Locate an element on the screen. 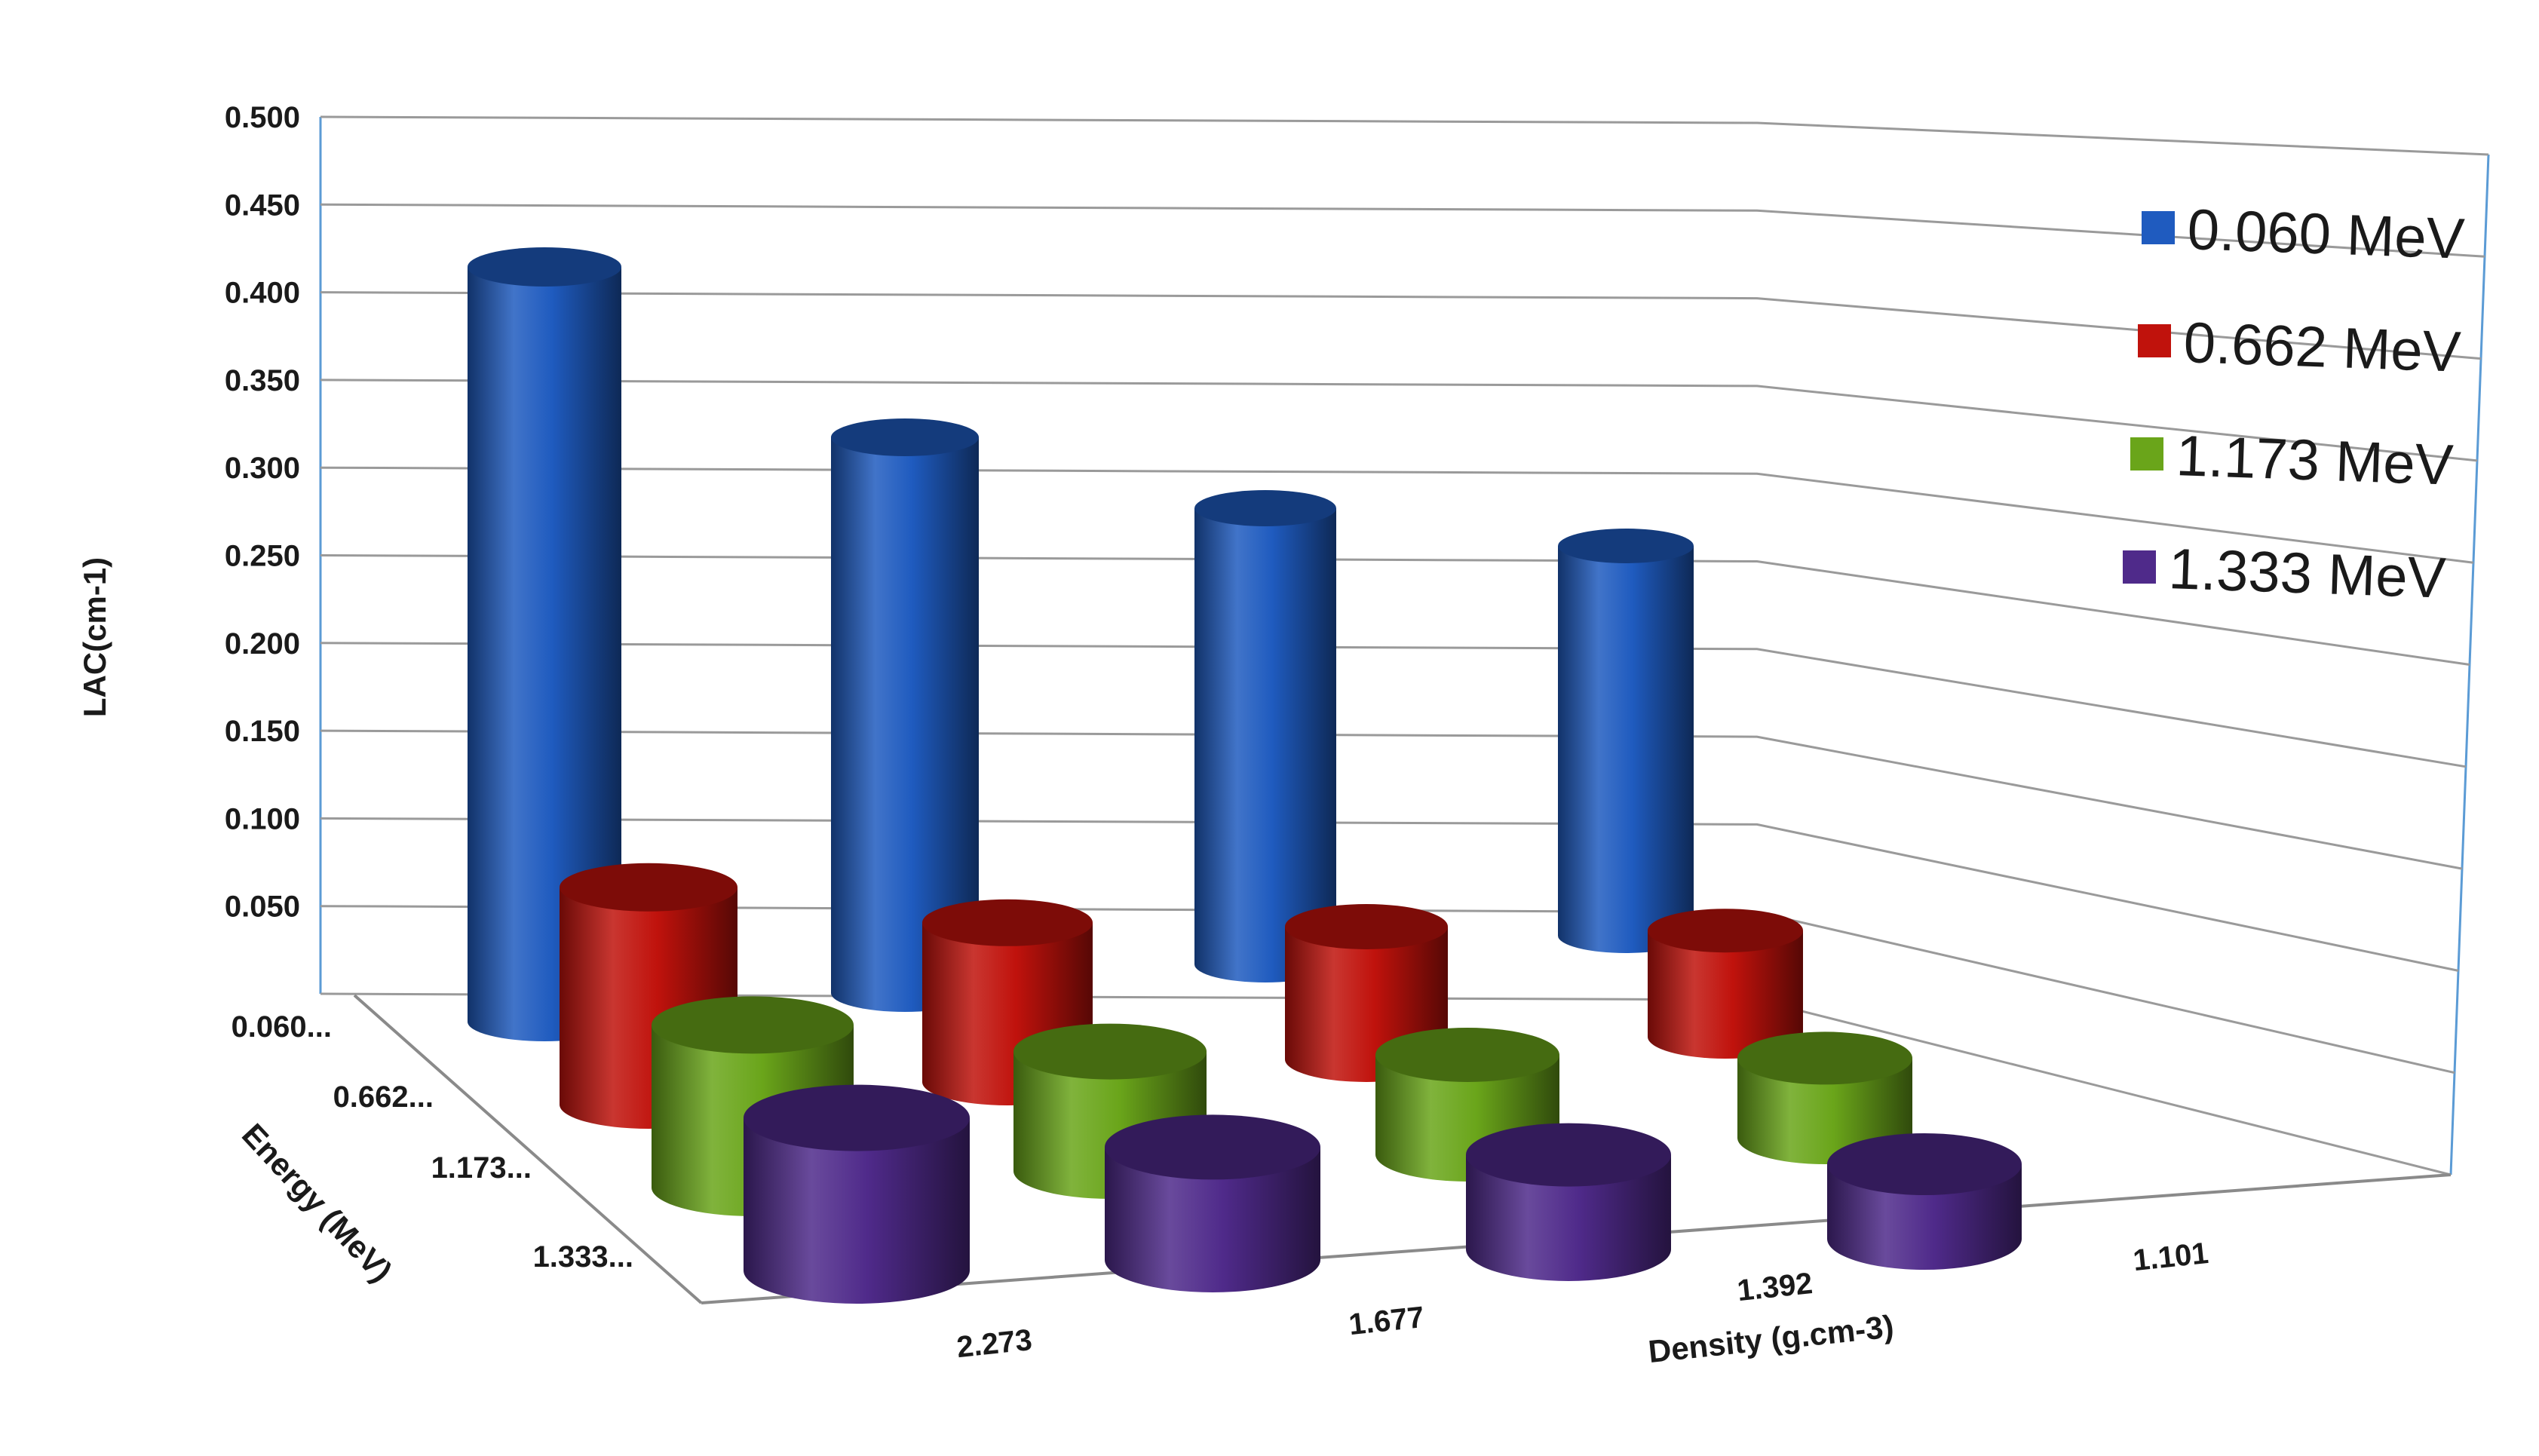 The image size is (2539, 1456). y-tick-label: 0.200 is located at coordinates (262, 644).